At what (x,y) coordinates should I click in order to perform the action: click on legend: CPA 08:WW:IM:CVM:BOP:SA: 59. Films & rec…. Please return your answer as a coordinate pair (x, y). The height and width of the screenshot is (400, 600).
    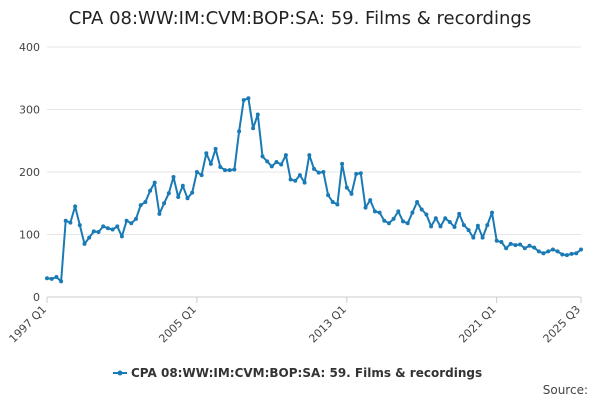
    Looking at the image, I should click on (297, 373).